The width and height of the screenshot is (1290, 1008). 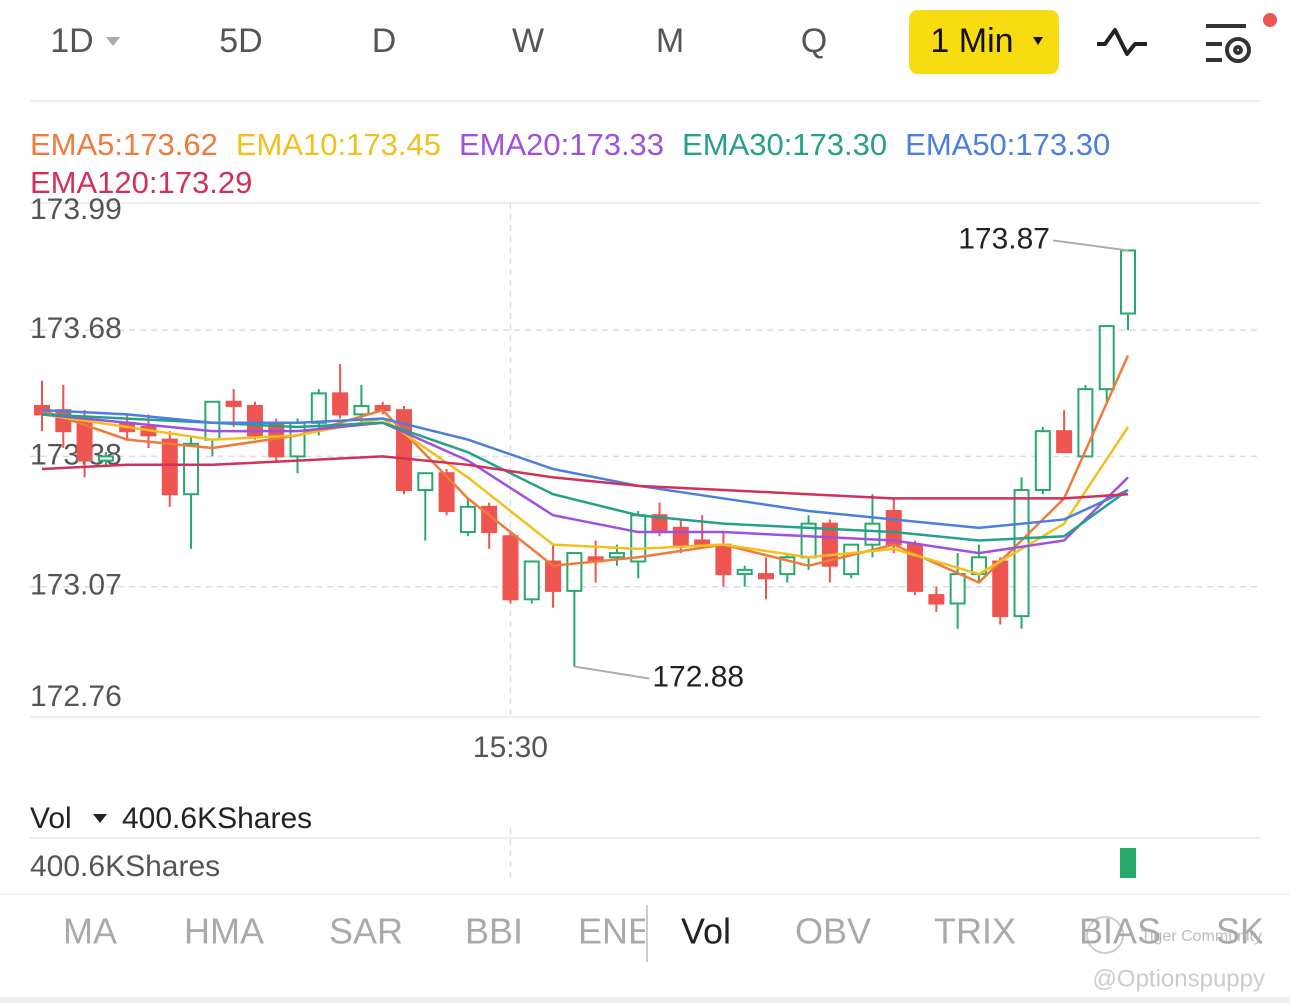 What do you see at coordinates (814, 41) in the screenshot?
I see `period-tab: Q` at bounding box center [814, 41].